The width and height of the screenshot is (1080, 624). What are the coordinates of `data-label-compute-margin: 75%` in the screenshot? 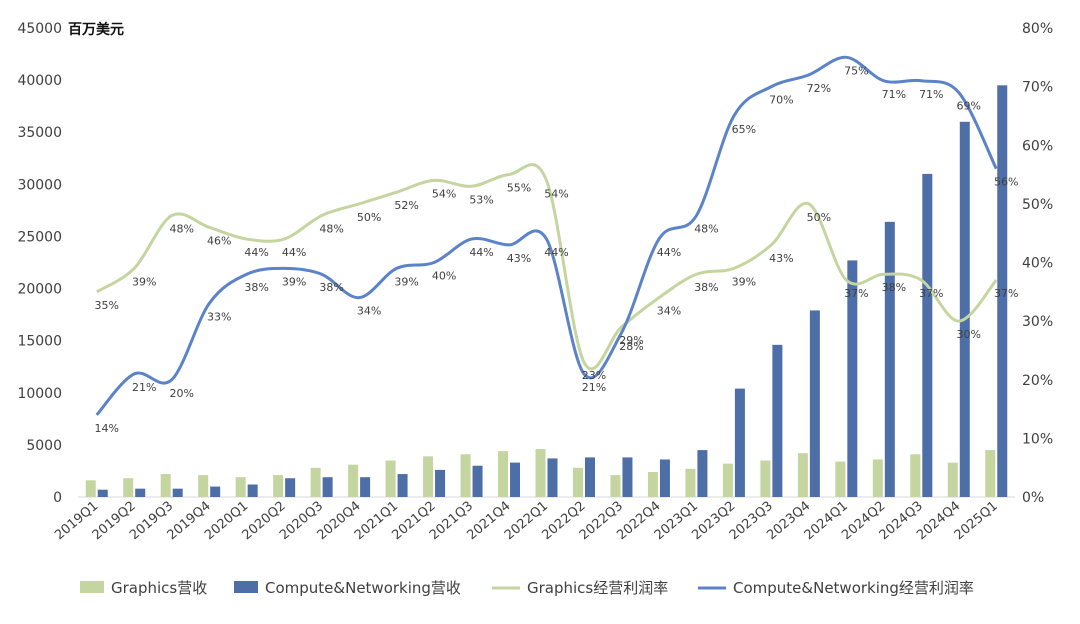 It's located at (856, 70).